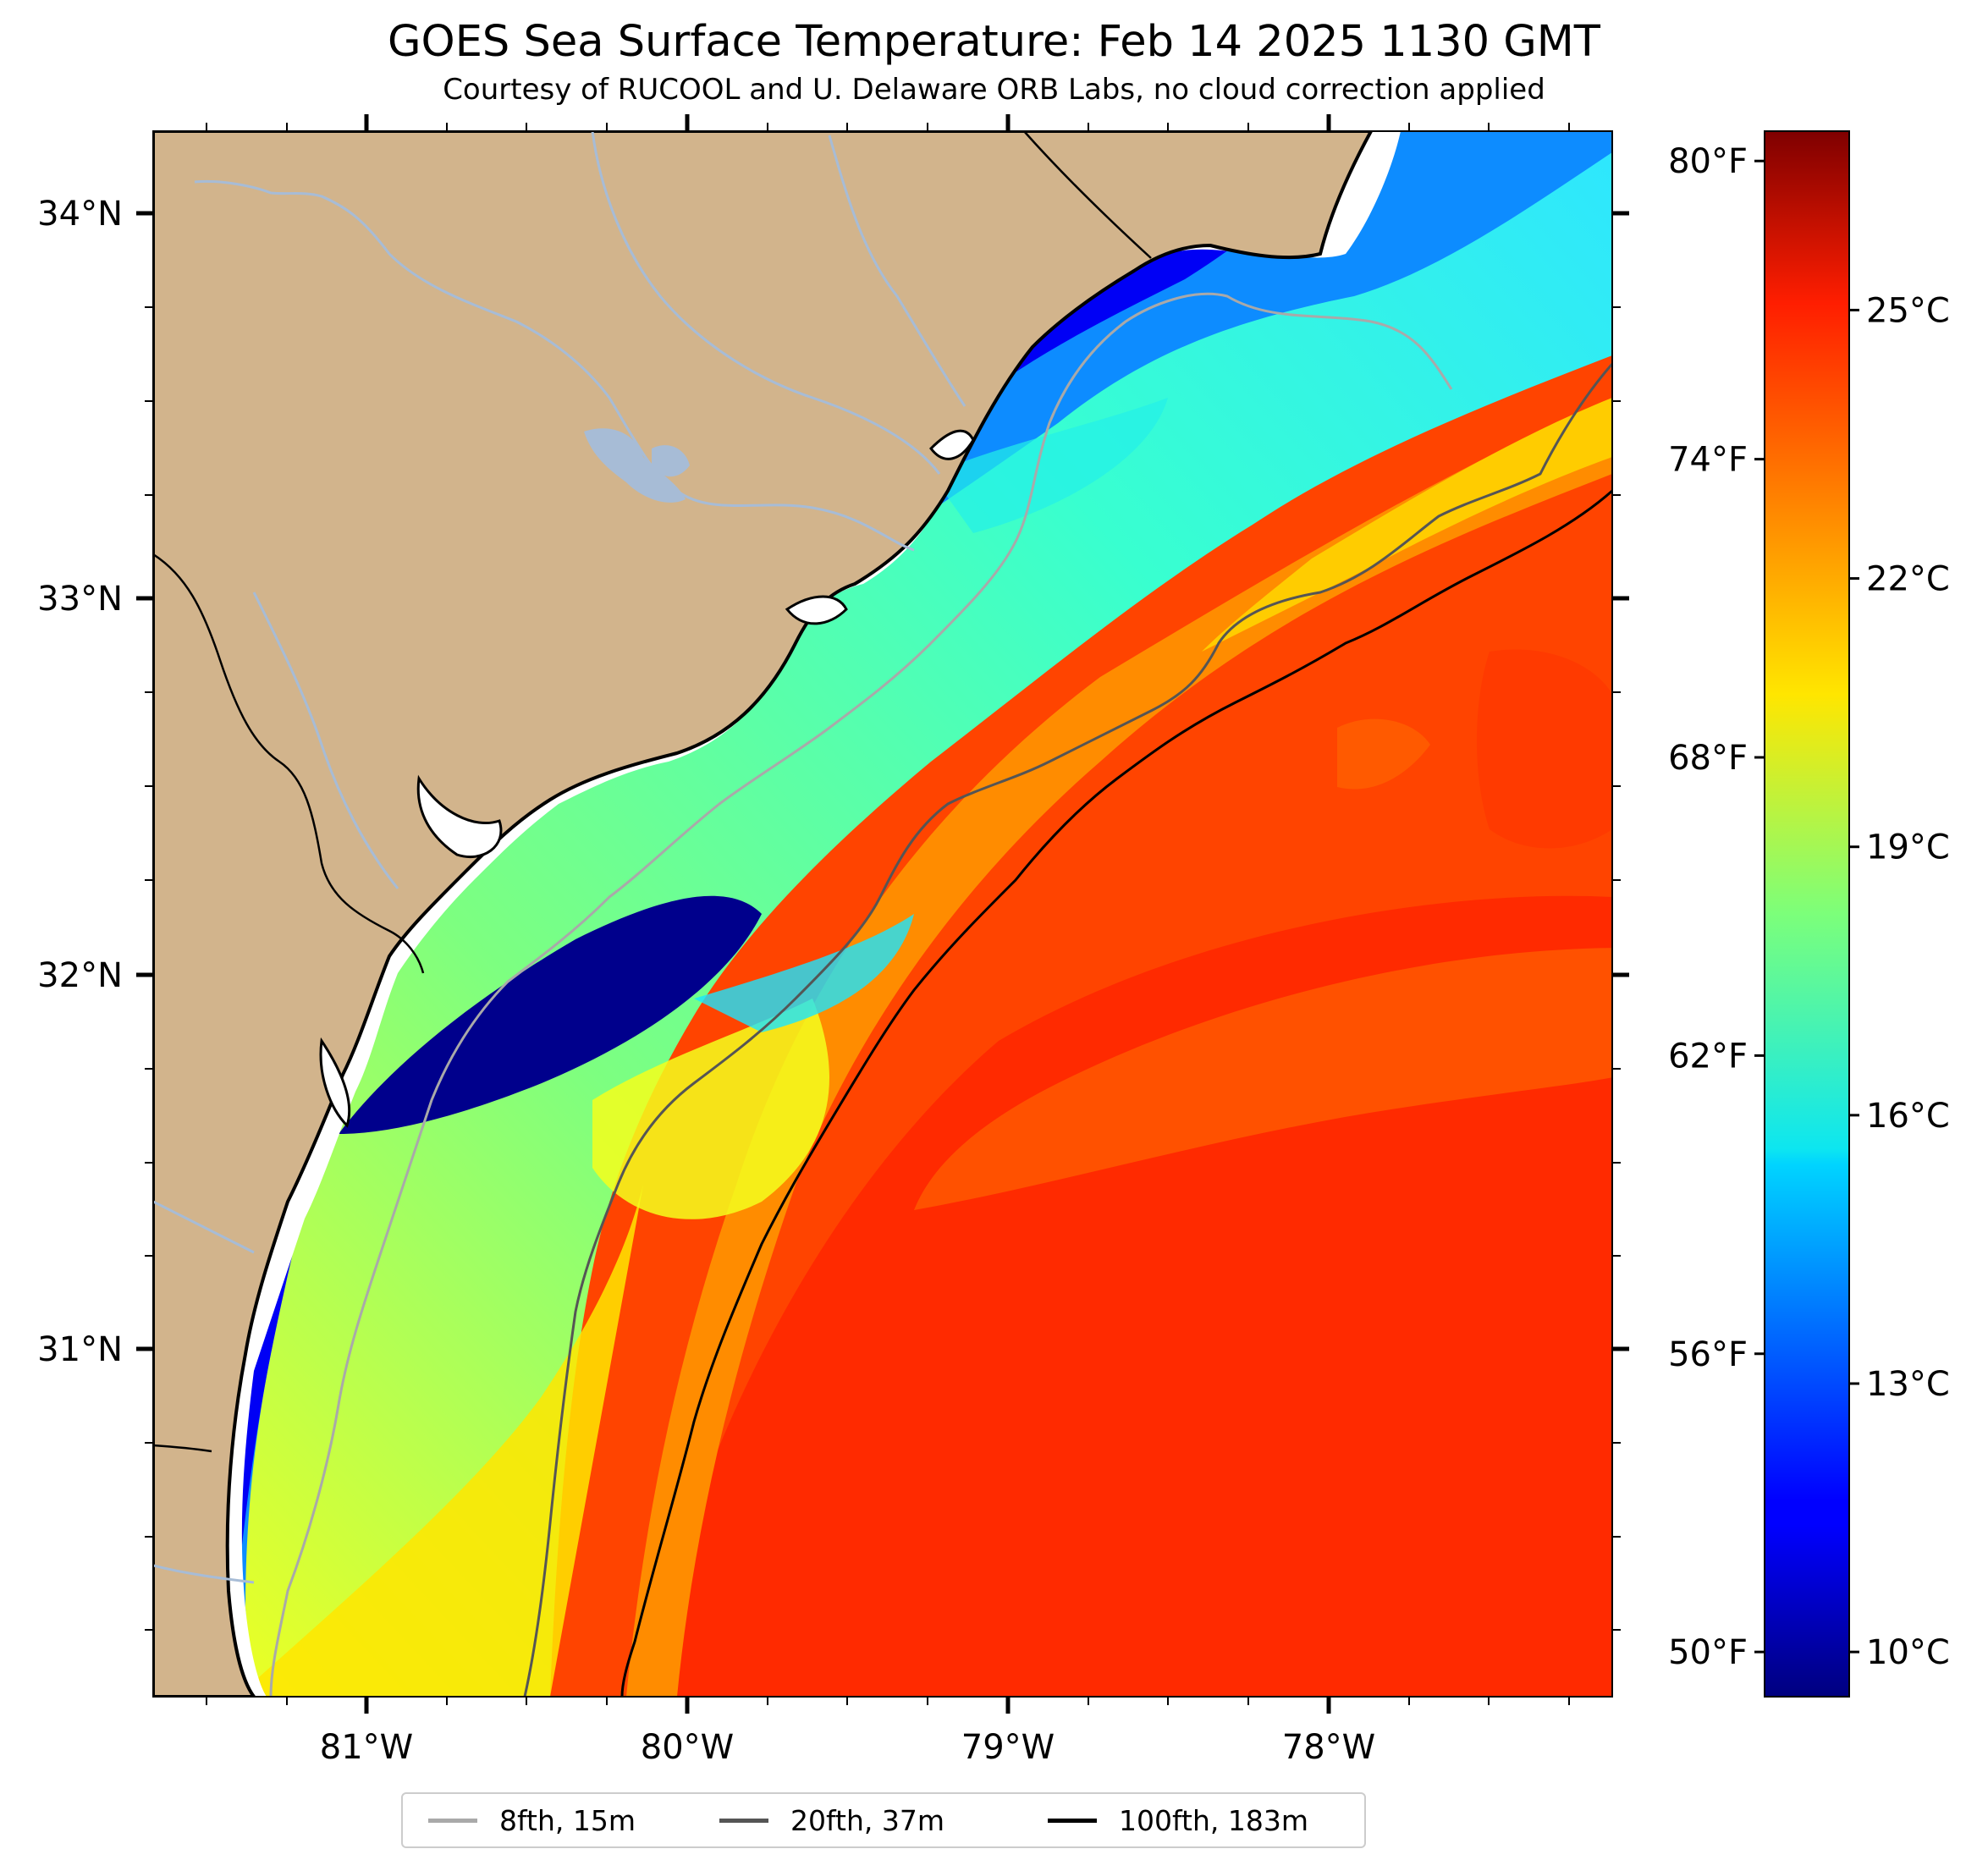 This screenshot has height=1871, width=1988. What do you see at coordinates (550, 1015) in the screenshot?
I see `sst-navy-core` at bounding box center [550, 1015].